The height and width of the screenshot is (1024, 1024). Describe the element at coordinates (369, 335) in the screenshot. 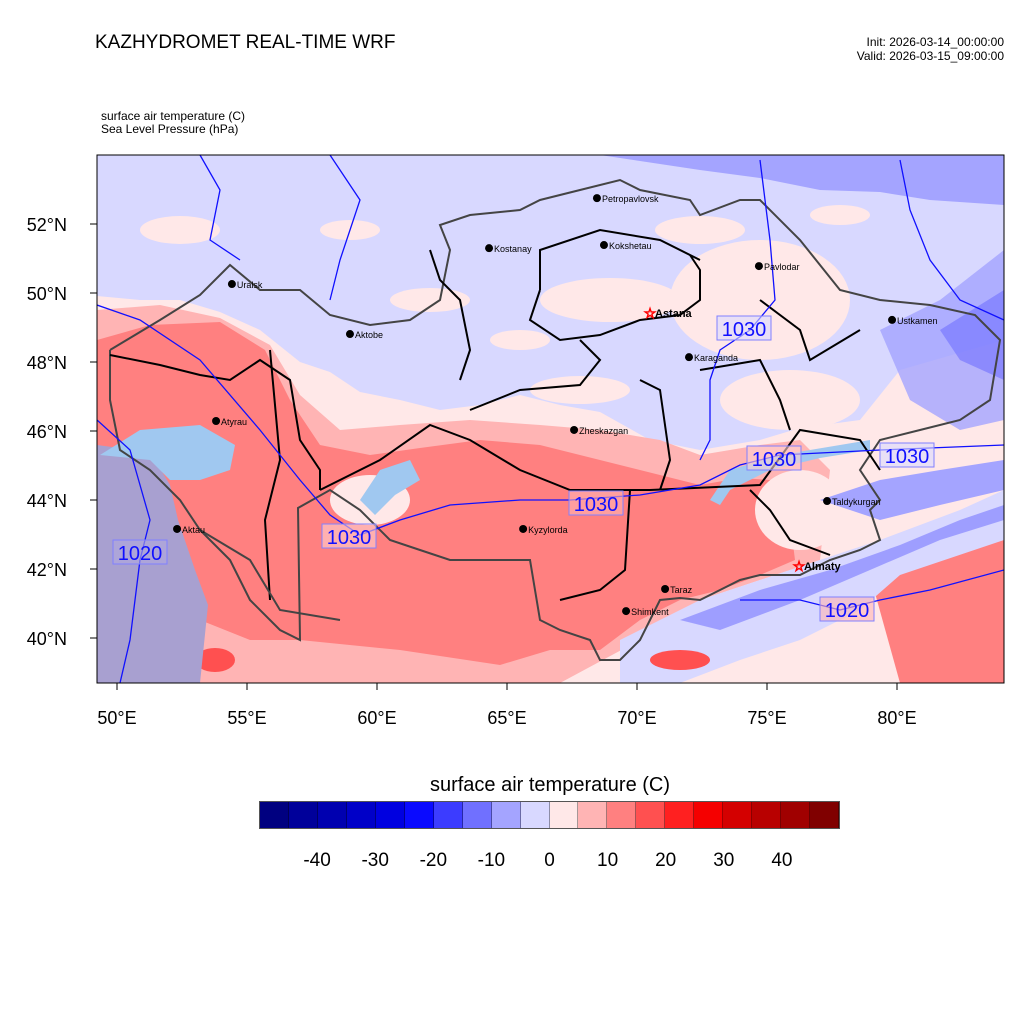

I see `city-label: Aktobe` at that location.